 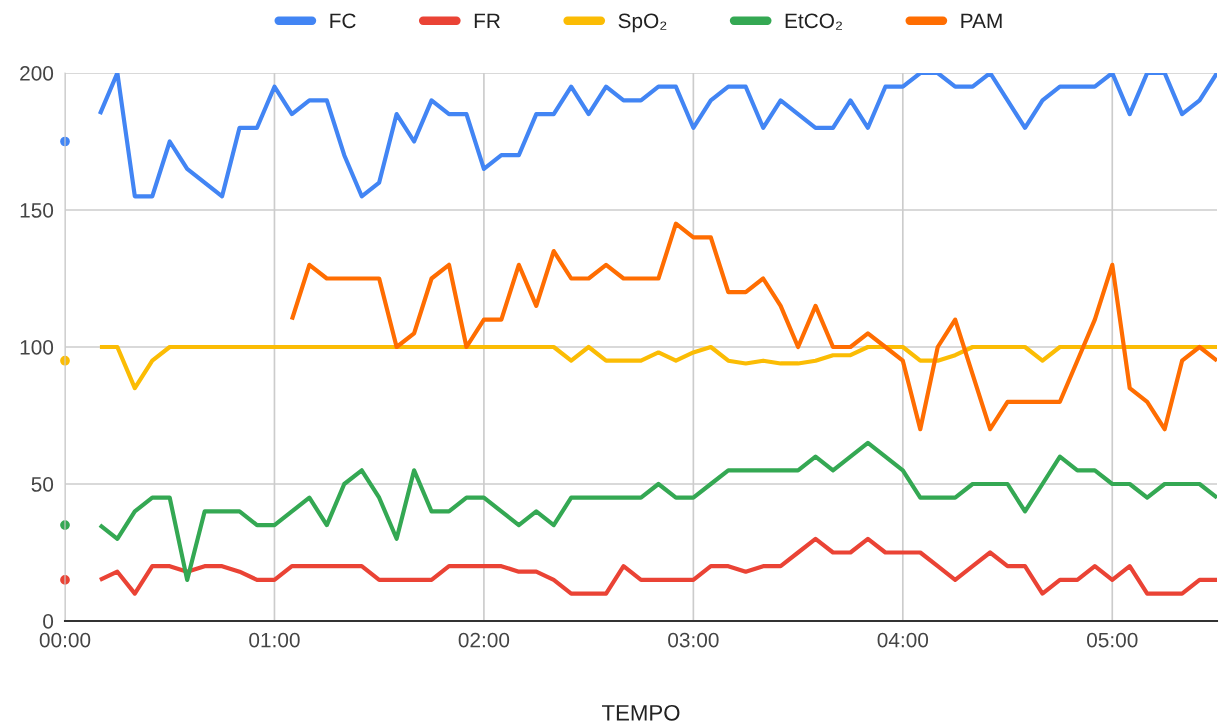 What do you see at coordinates (274, 640) in the screenshot?
I see `x-tick-label: 01:00` at bounding box center [274, 640].